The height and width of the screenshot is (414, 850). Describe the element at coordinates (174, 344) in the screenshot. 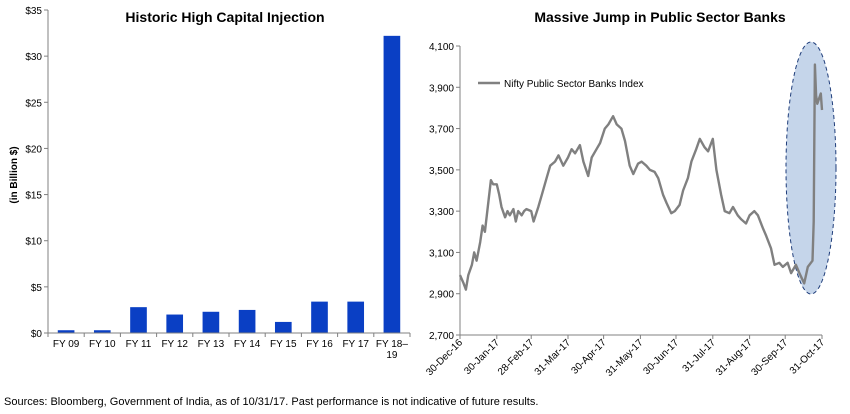

I see `bar-x-tick-label: FY 12` at that location.